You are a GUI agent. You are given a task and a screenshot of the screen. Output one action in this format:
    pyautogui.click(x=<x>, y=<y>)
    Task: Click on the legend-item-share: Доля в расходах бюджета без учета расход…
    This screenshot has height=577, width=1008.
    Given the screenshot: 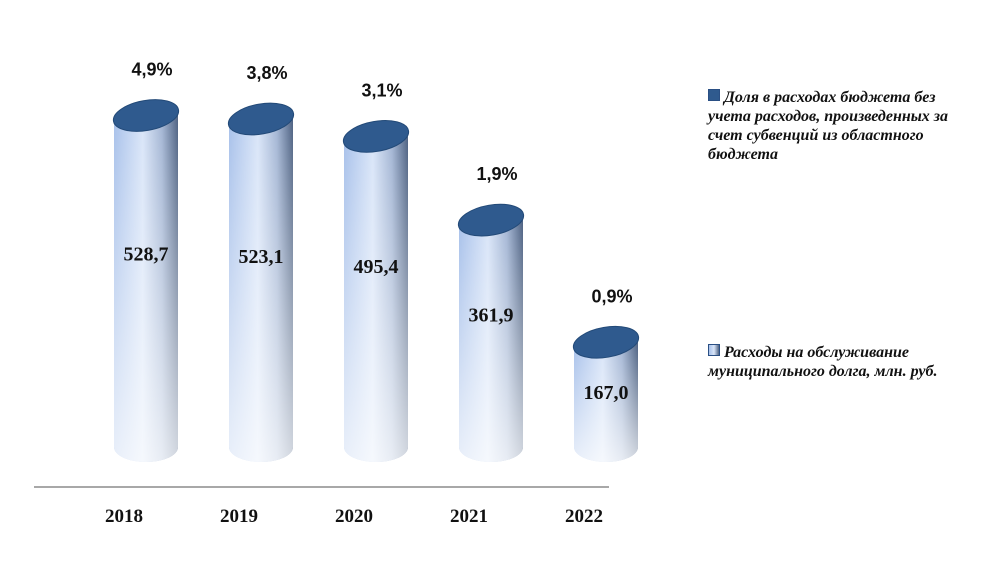 What is the action you would take?
    pyautogui.click(x=833, y=126)
    